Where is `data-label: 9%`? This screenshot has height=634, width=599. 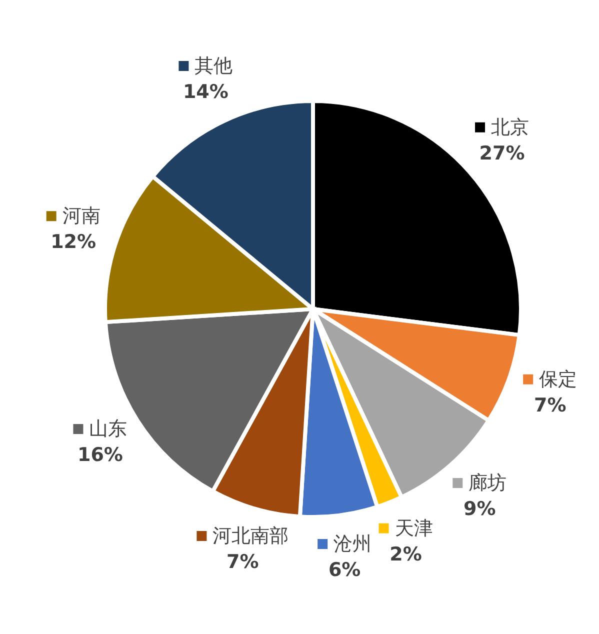
data-label: 9% is located at coordinates (480, 509).